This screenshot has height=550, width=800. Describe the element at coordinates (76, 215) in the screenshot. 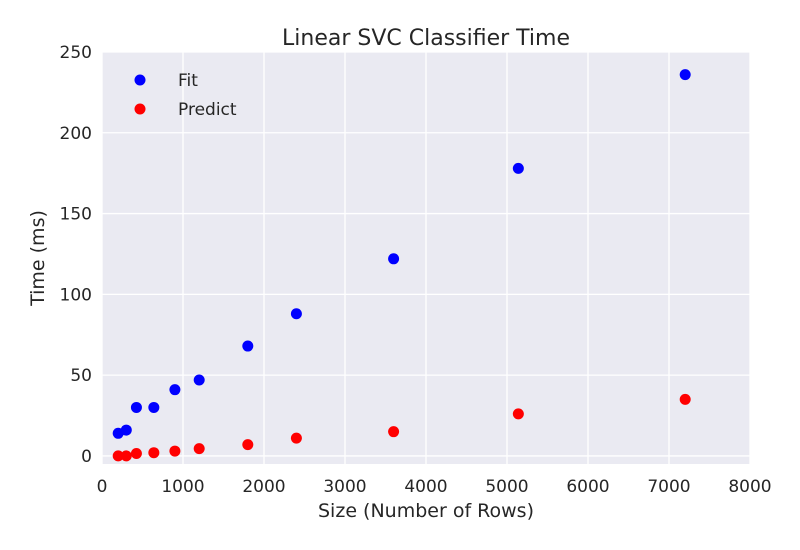

I see `y-tick-label: 150` at that location.